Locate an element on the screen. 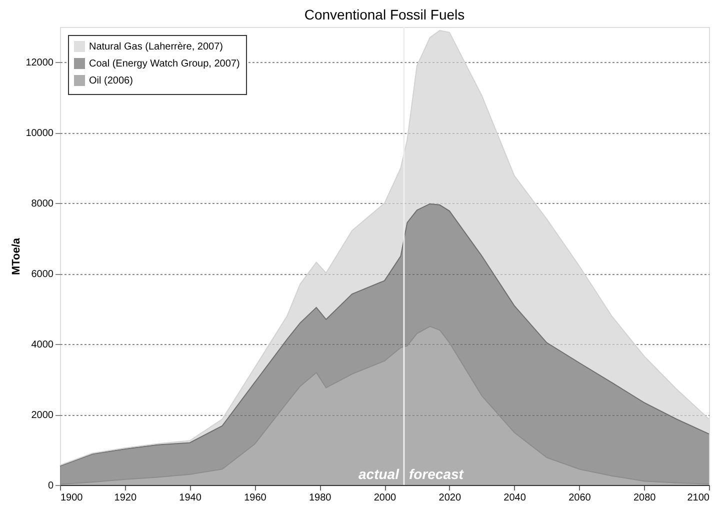  y-tick-label: 4000 is located at coordinates (42, 345).